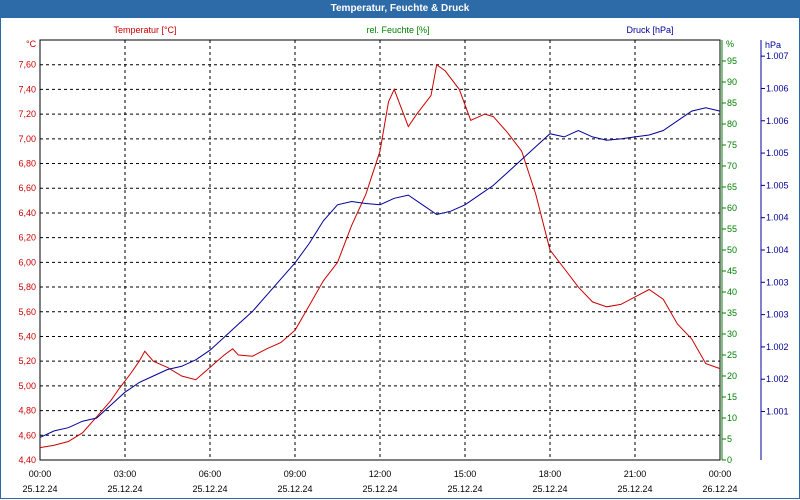  I want to click on humidity-tick-label: 20, so click(732, 376).